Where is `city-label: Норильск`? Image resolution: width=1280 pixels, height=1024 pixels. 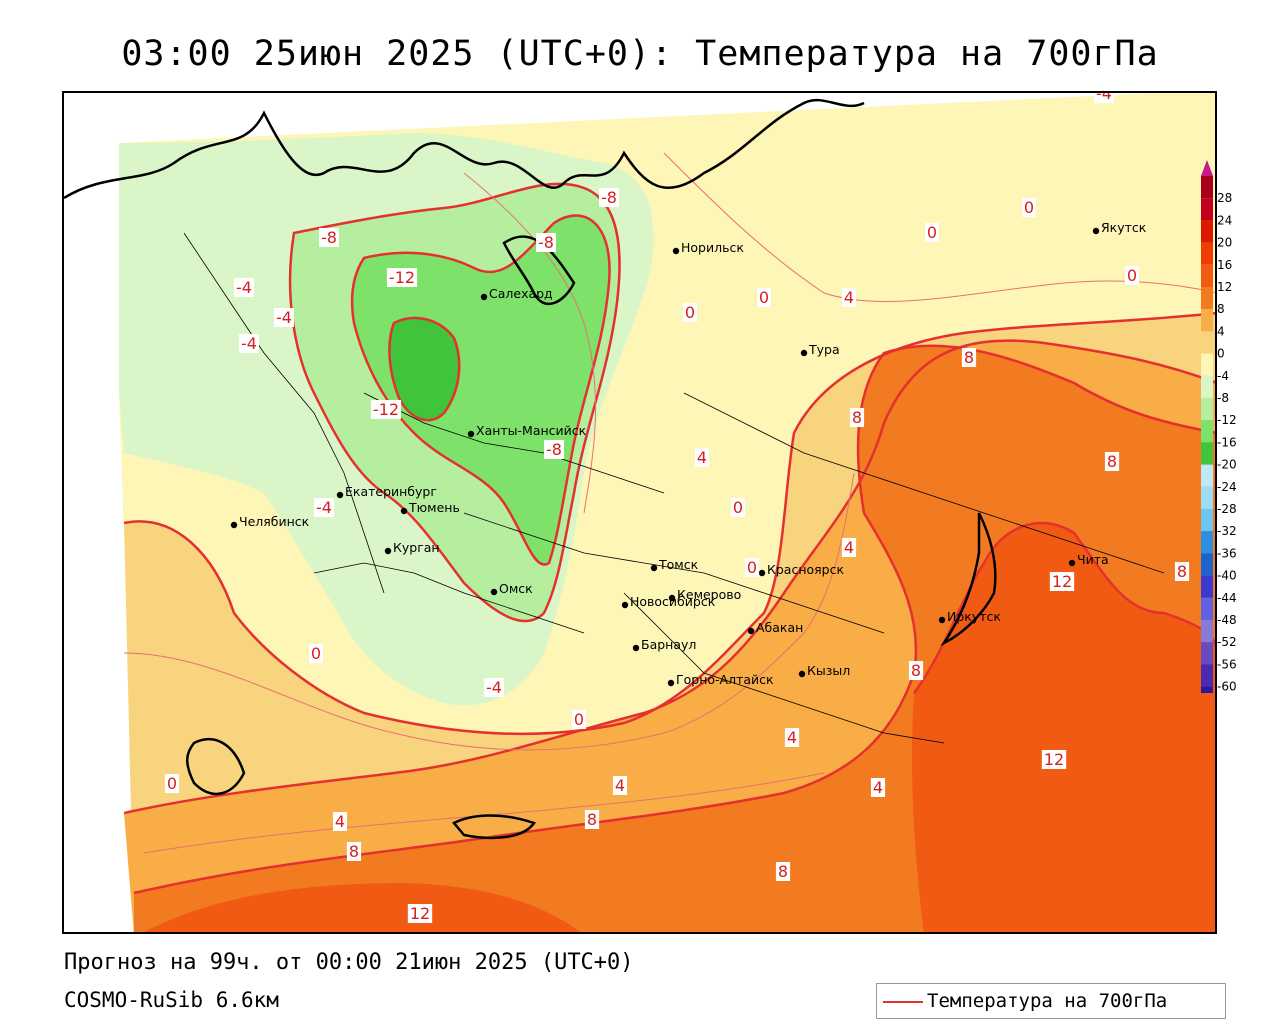
city-label: Норильск is located at coordinates (712, 247).